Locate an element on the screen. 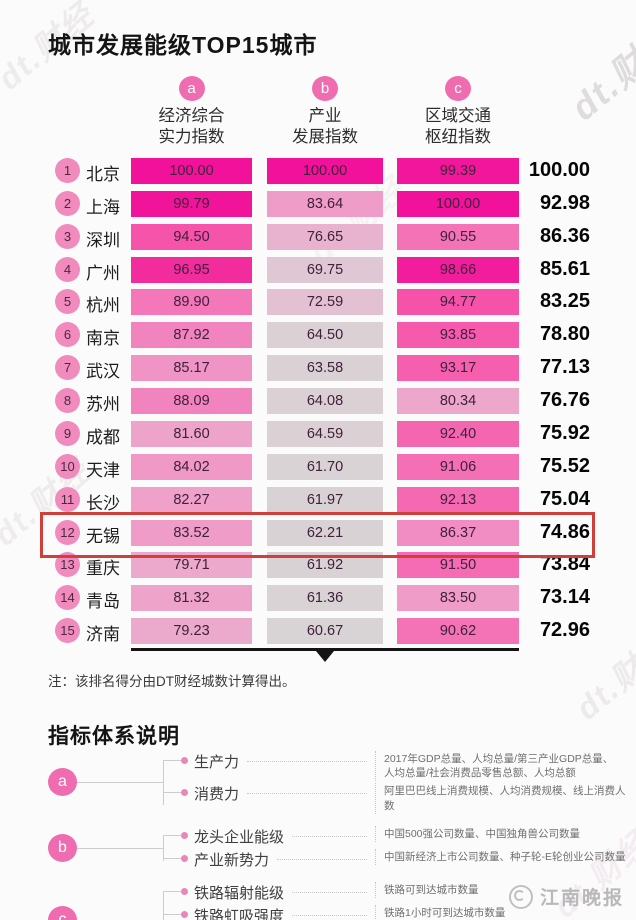 This screenshot has width=636, height=920. city-name: 成都 is located at coordinates (103, 437).